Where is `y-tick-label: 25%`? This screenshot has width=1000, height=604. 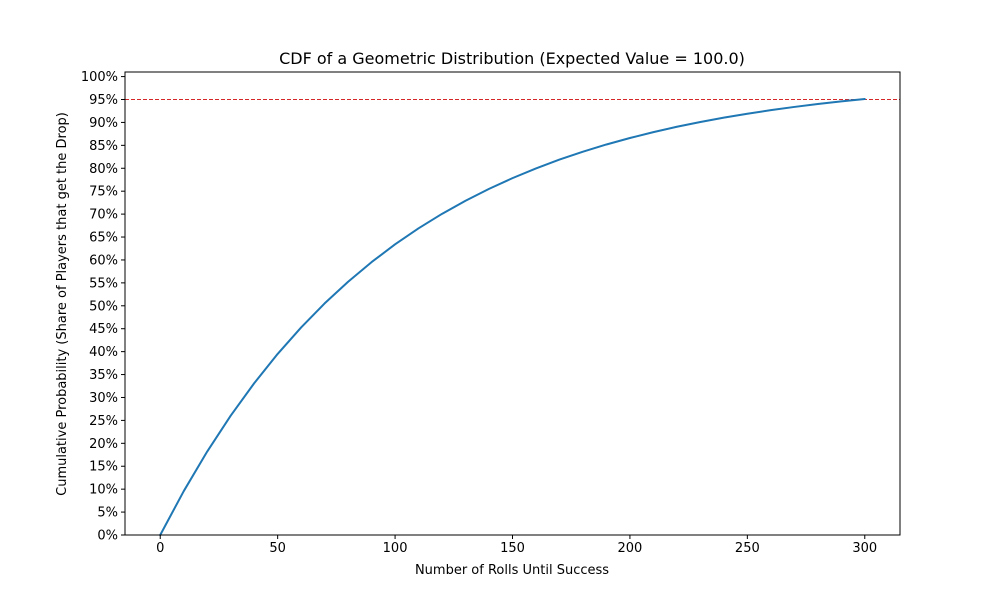 y-tick-label: 25% is located at coordinates (103, 421).